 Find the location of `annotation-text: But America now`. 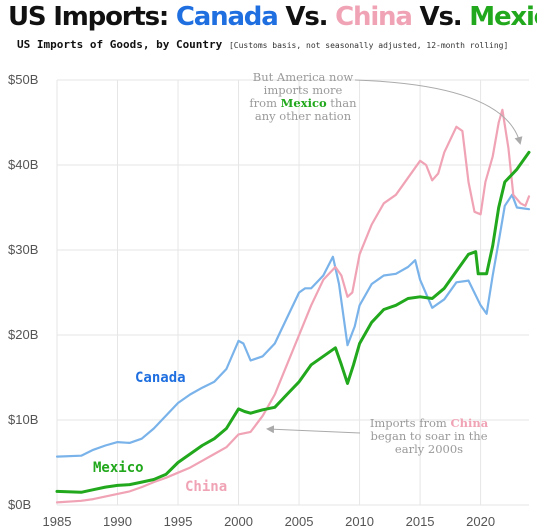

annotation-text: But America now is located at coordinates (303, 77).